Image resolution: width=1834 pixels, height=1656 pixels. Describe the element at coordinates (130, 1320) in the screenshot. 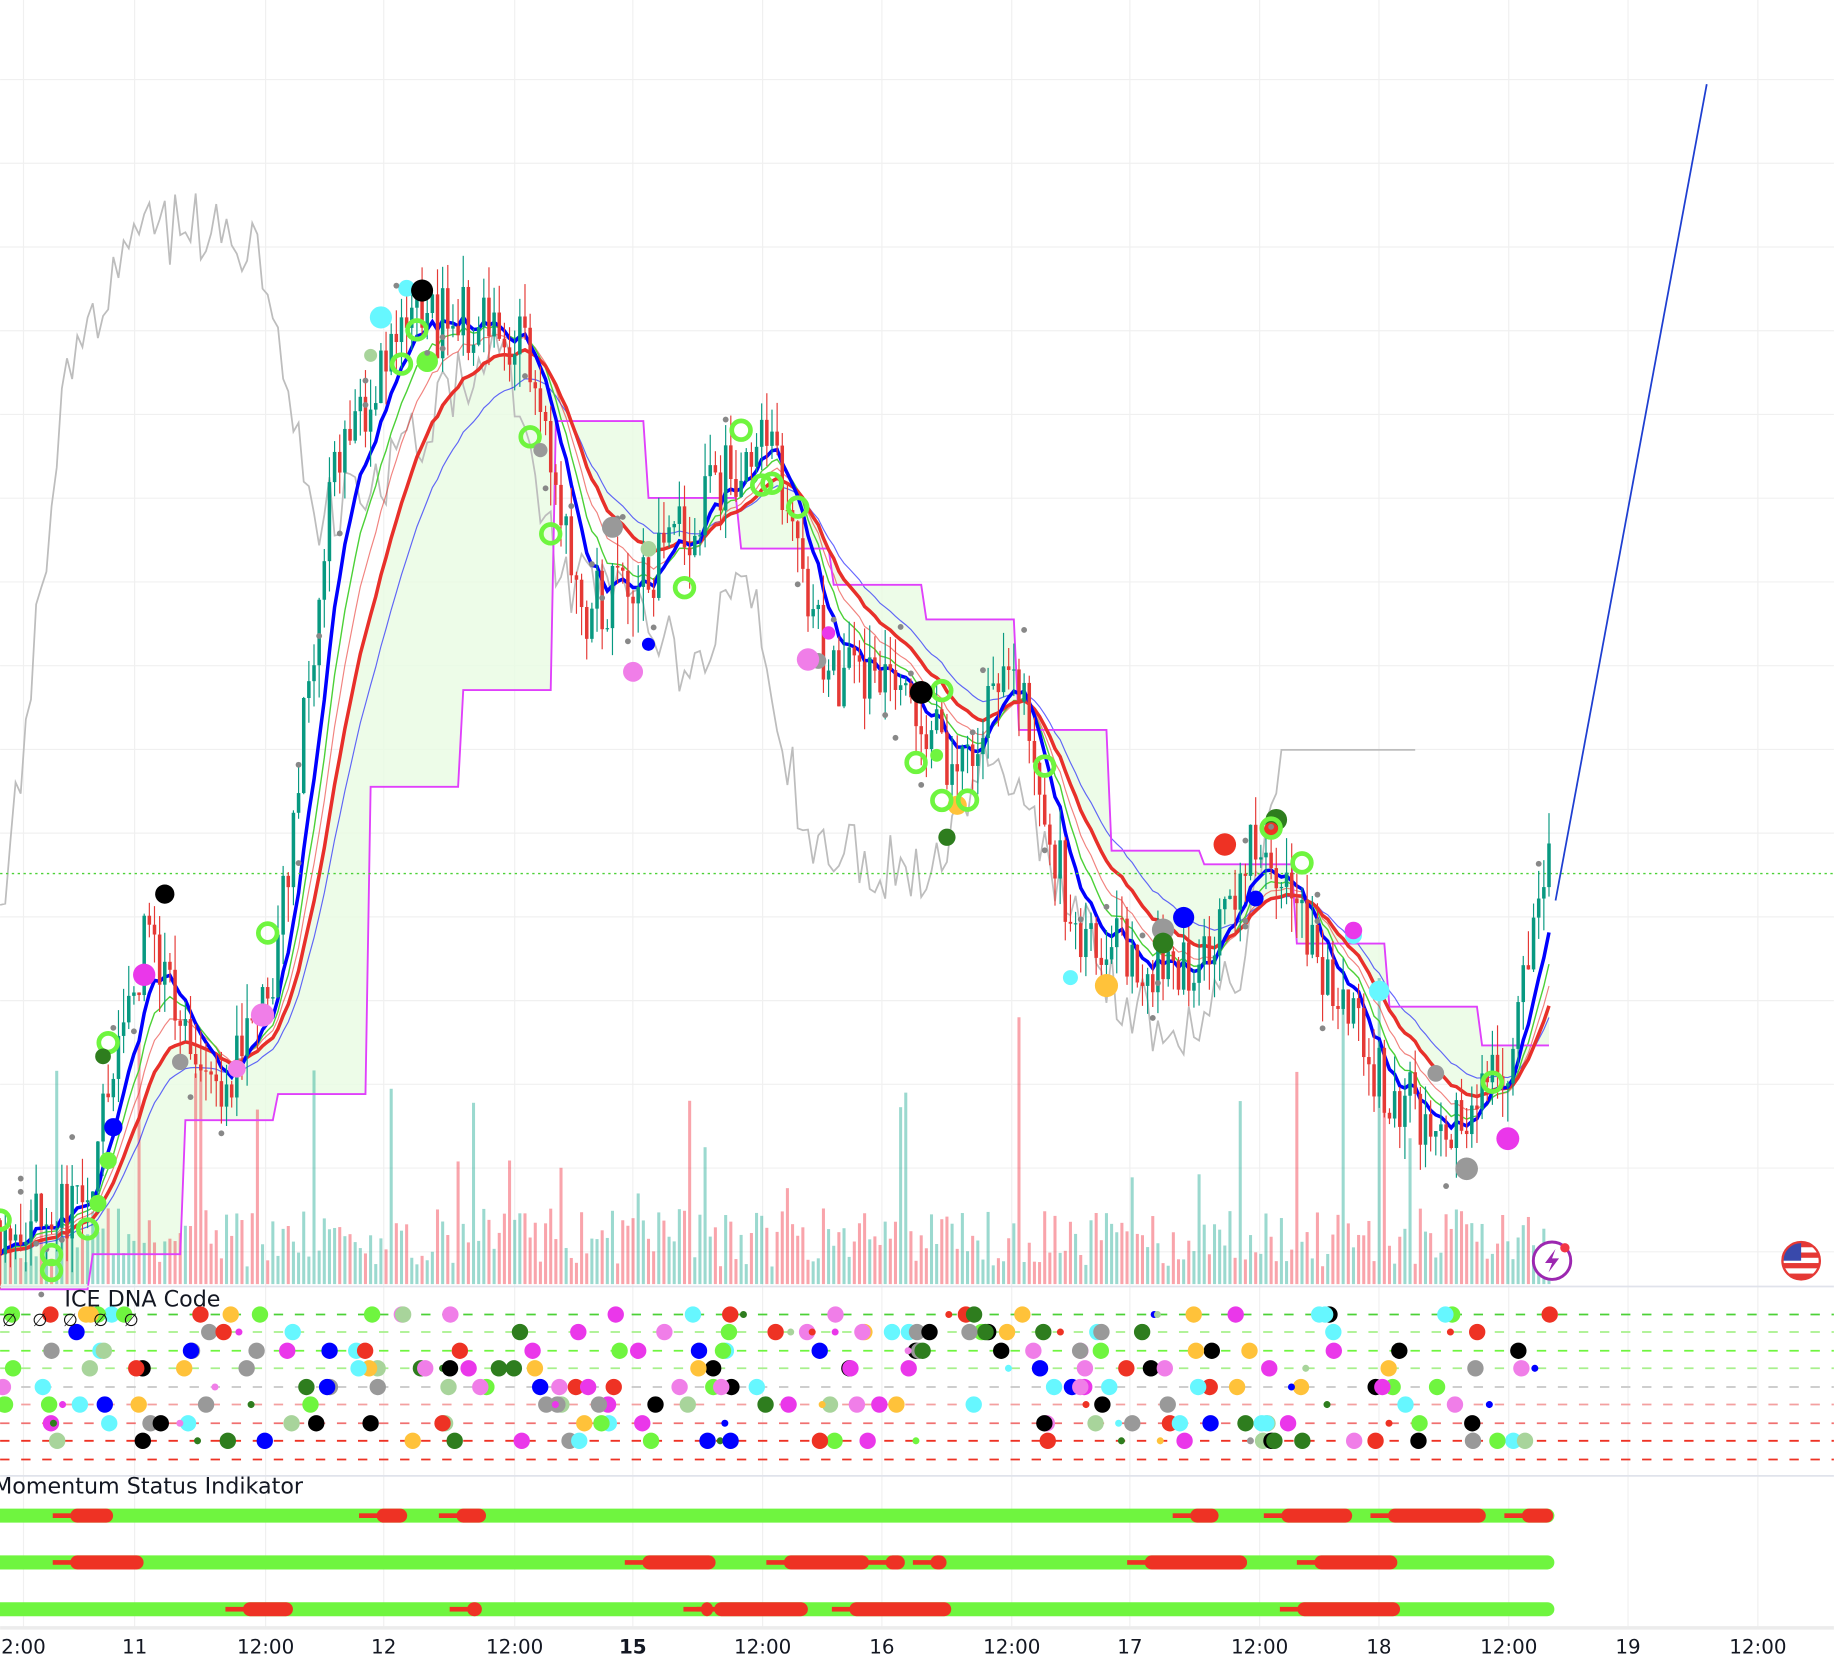

I see `ice-header-symbol: ∅` at that location.